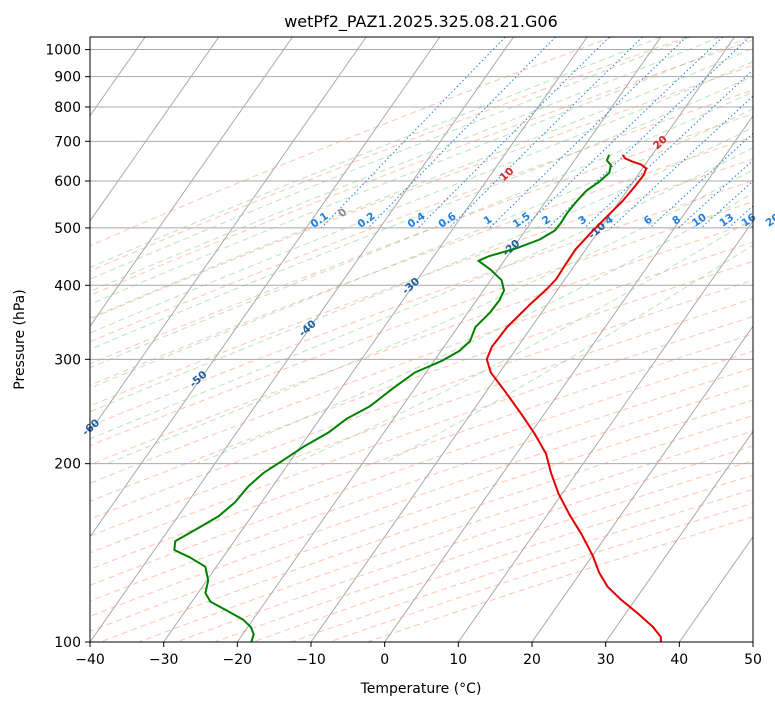 The image size is (775, 708). What do you see at coordinates (769, 220) in the screenshot?
I see `mixing-ratio-label: 20` at bounding box center [769, 220].